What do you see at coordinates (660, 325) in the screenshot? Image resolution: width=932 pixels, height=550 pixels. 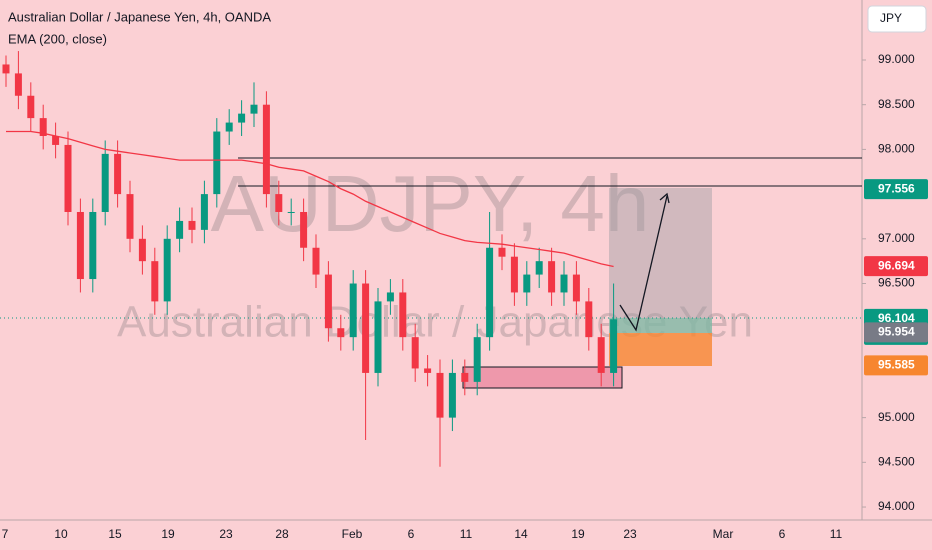 I see `profit-zone` at bounding box center [660, 325].